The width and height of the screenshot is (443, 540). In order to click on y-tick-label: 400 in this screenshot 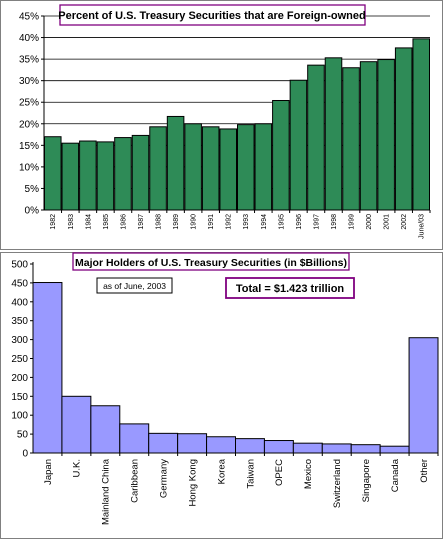, I will do `click(19, 302)`.